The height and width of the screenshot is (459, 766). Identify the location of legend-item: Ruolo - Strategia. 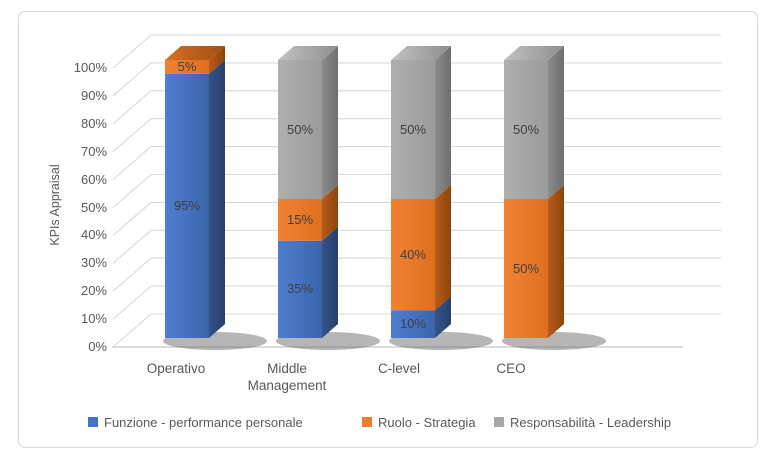
(419, 422).